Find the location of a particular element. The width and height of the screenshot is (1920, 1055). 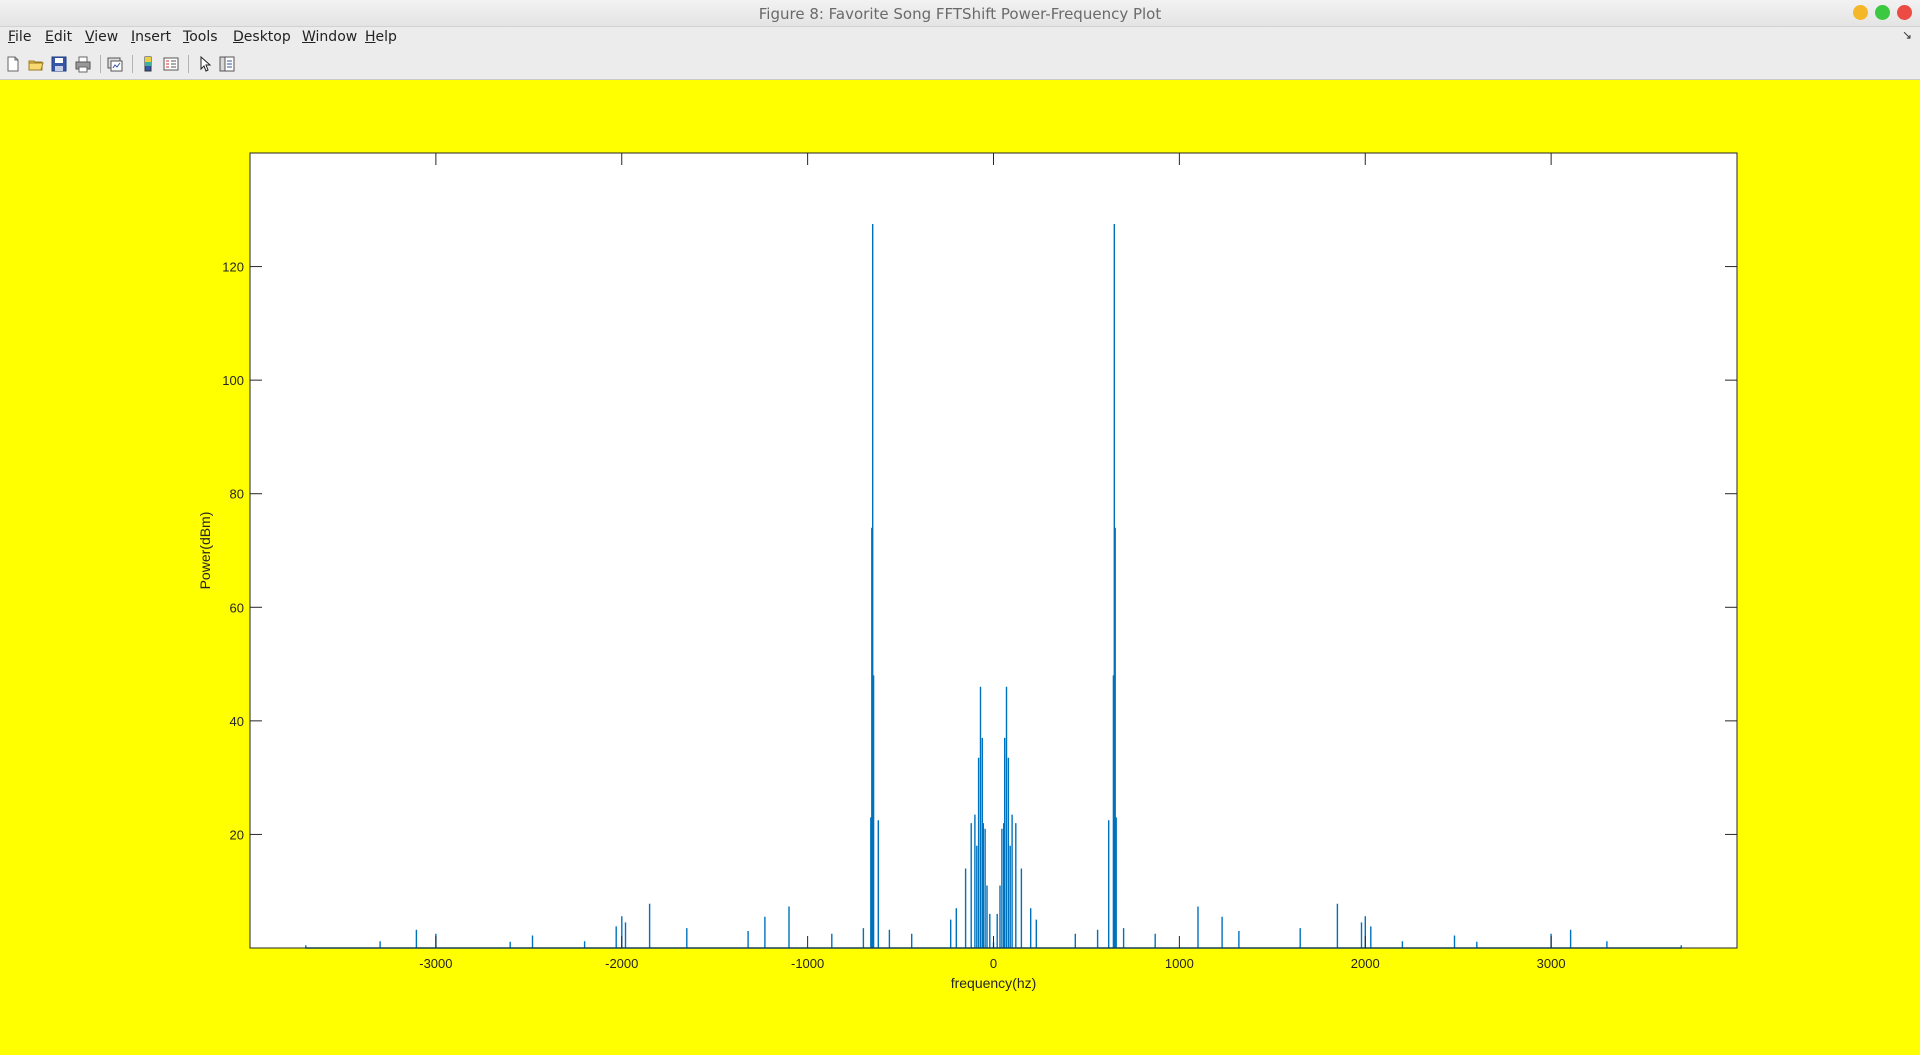

menu-desktop: Desktop is located at coordinates (262, 37).